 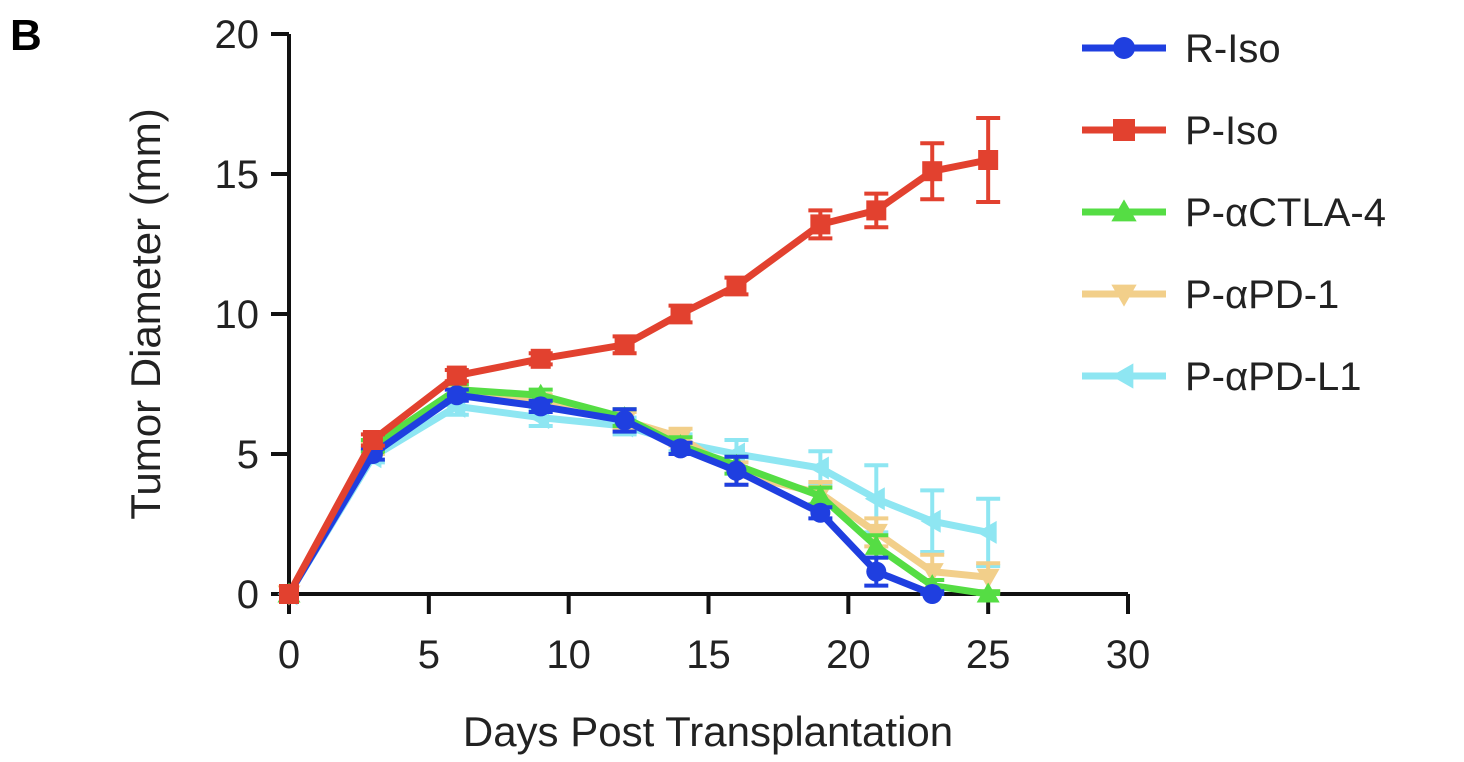 I want to click on legend-label: R-Iso, so click(x=1233, y=49).